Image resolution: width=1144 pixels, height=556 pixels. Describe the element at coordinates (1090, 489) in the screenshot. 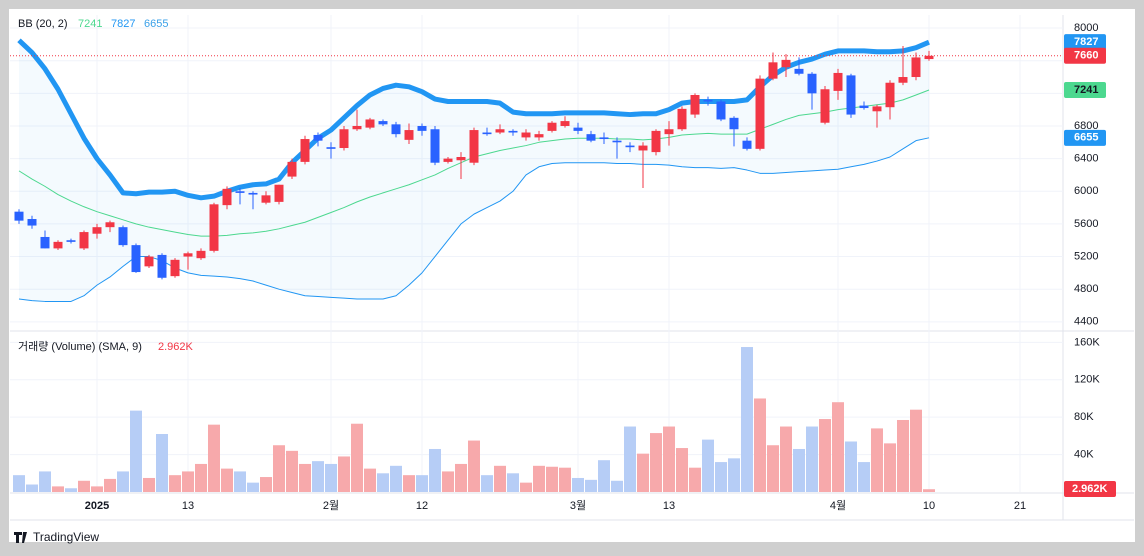

I see `volume-badge: 2.962K` at that location.